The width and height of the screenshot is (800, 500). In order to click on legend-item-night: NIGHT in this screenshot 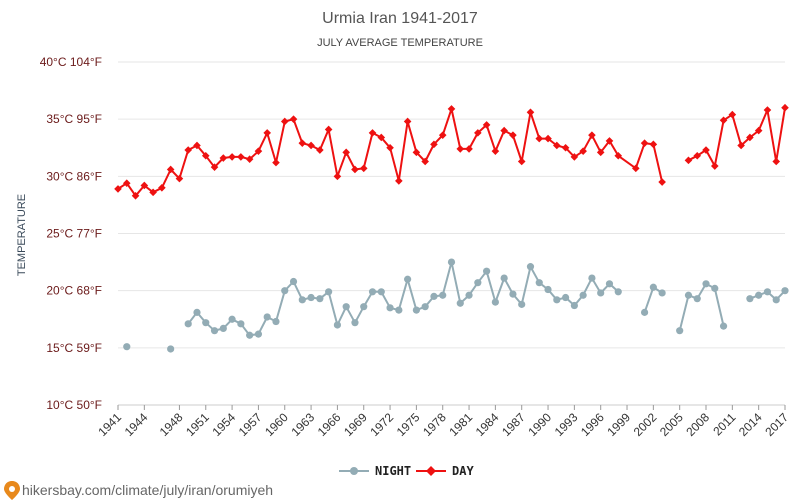, I will do `click(375, 471)`.